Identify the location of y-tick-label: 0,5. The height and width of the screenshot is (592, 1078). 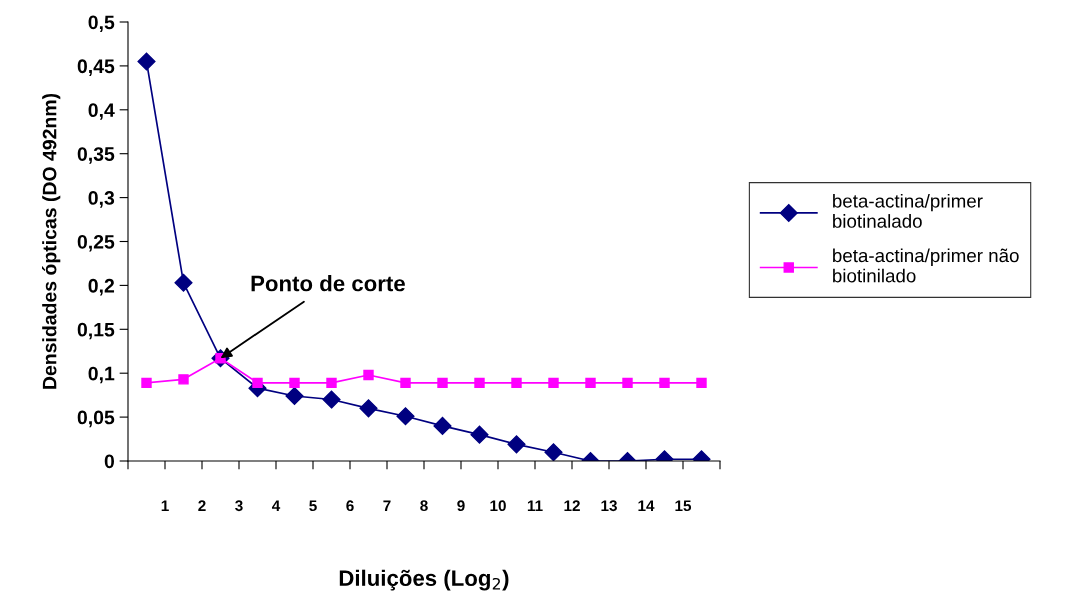
(101, 24).